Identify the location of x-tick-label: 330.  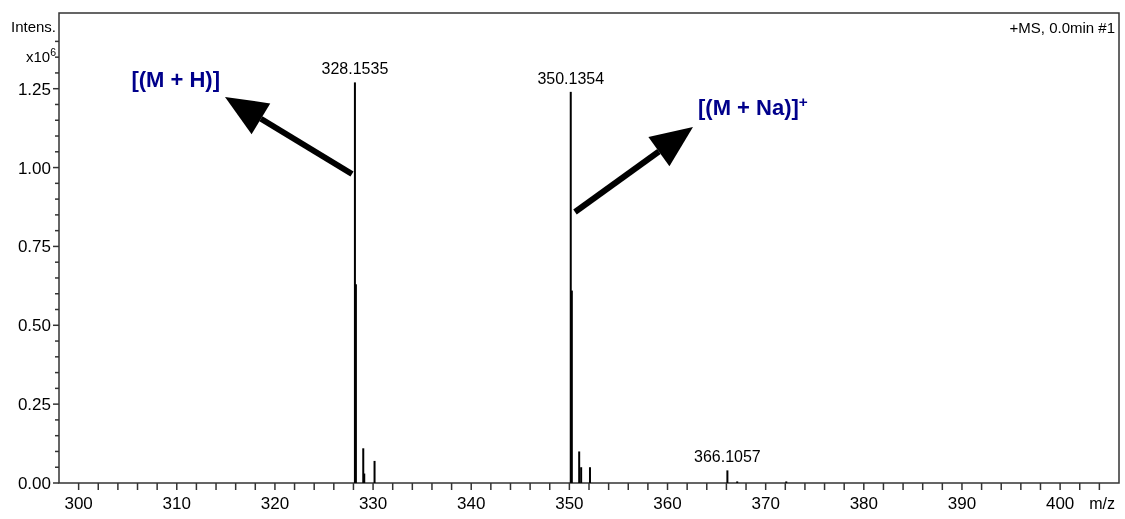
(373, 503).